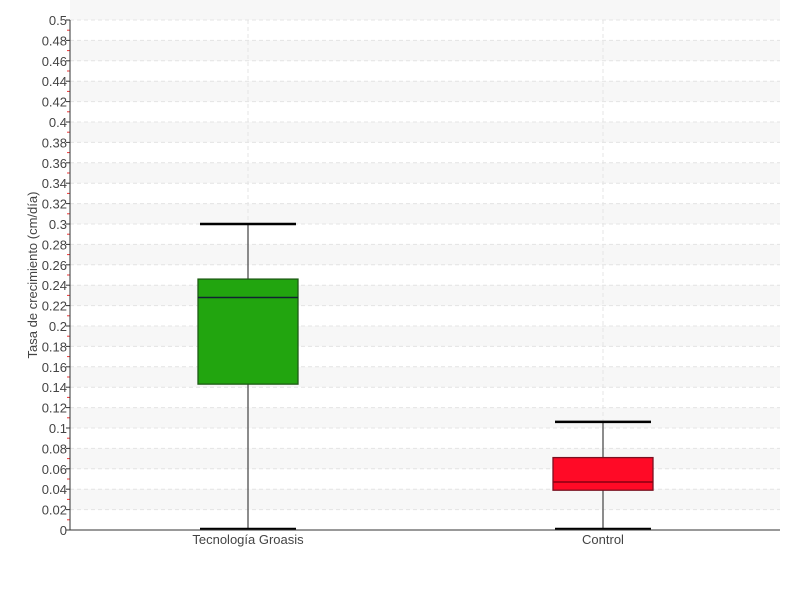  What do you see at coordinates (54, 387) in the screenshot?
I see `y-tick-label: 0.14` at bounding box center [54, 387].